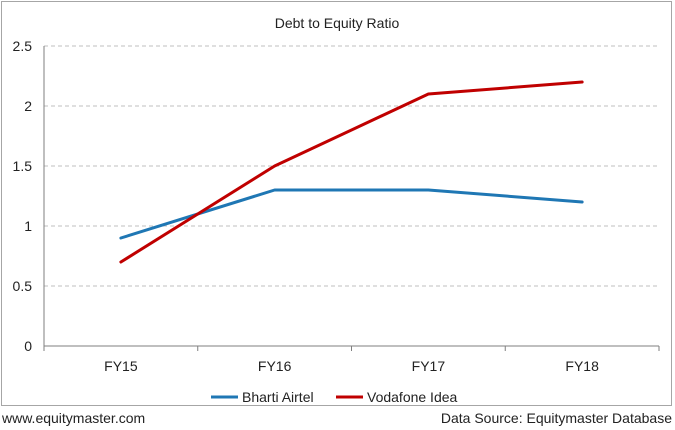 The image size is (675, 430). I want to click on legend-label: Vodafone Idea, so click(412, 397).